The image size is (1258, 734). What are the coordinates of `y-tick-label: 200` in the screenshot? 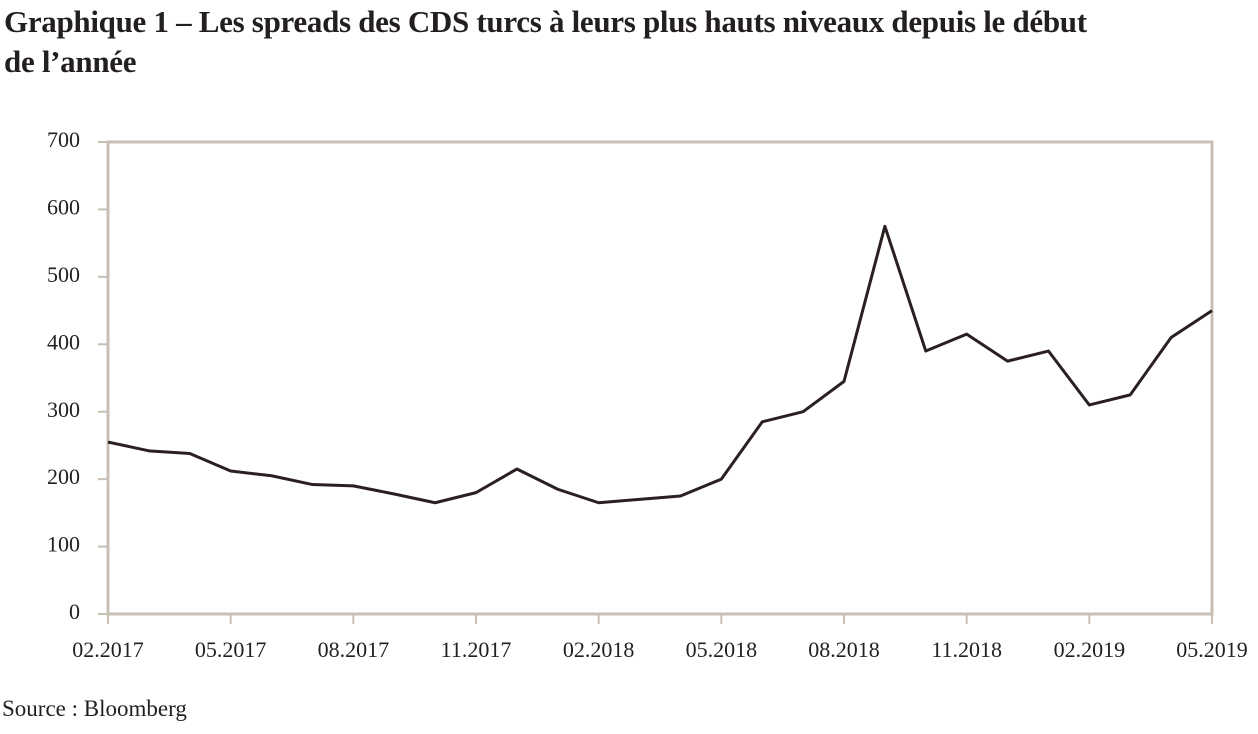 It's located at (63, 476).